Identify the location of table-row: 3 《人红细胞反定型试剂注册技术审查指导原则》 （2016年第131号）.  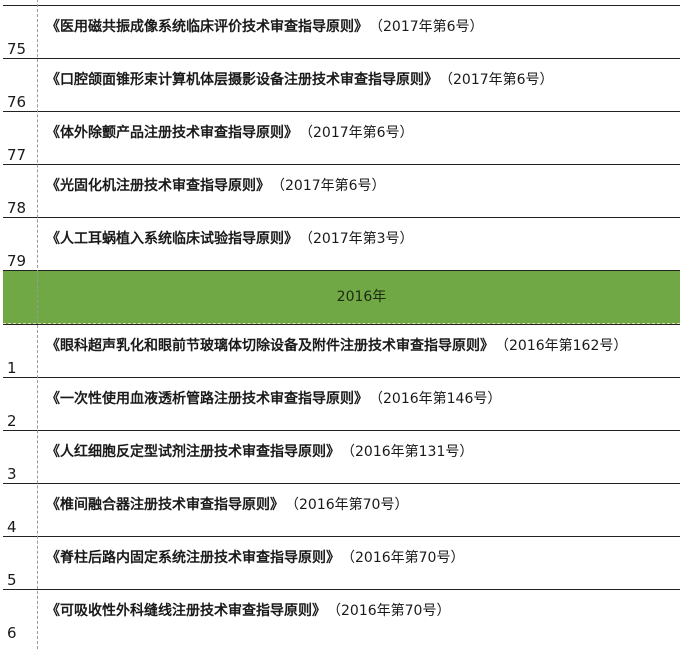
(341, 456).